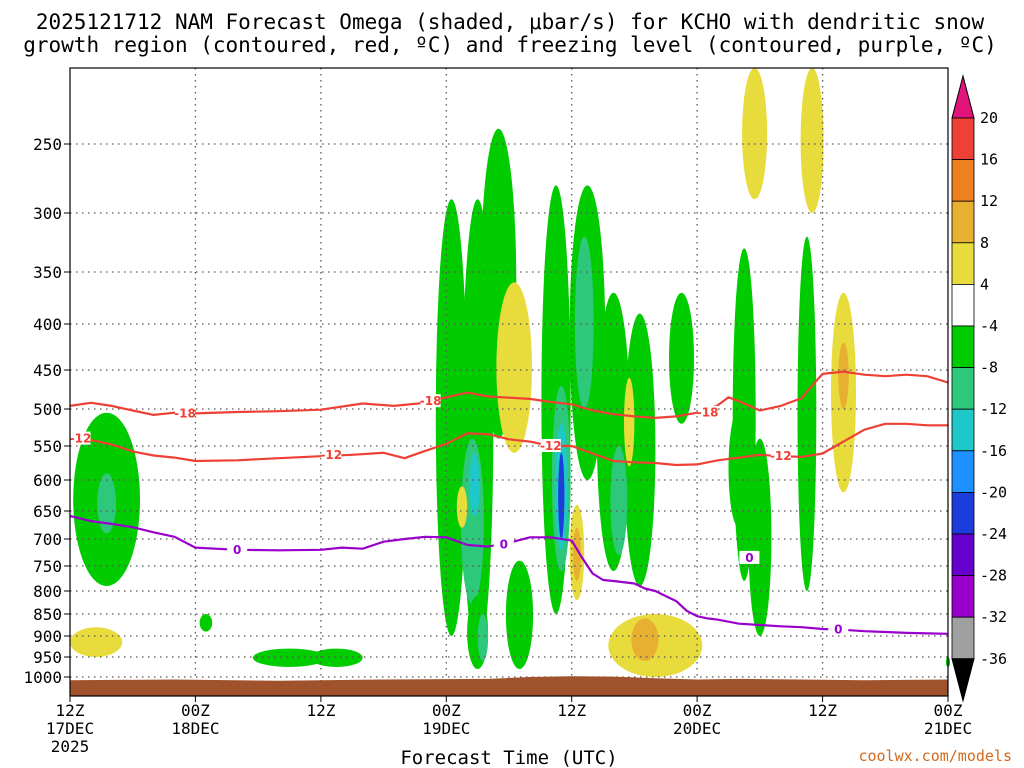 Image resolution: width=1024 pixels, height=768 pixels. What do you see at coordinates (47, 480) in the screenshot?
I see `y-tick-label: 600` at bounding box center [47, 480].